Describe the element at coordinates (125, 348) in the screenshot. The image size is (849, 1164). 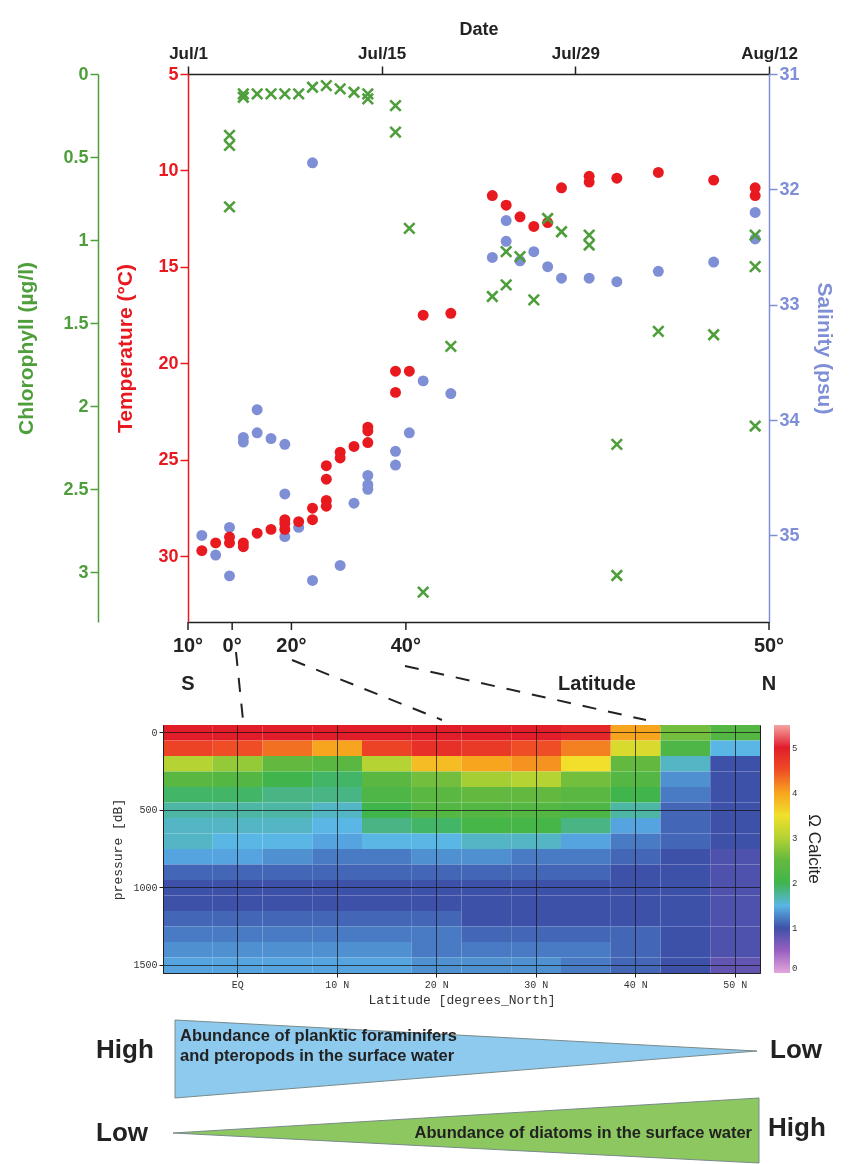
I see `y-axis-title: Temperature (°C)` at that location.